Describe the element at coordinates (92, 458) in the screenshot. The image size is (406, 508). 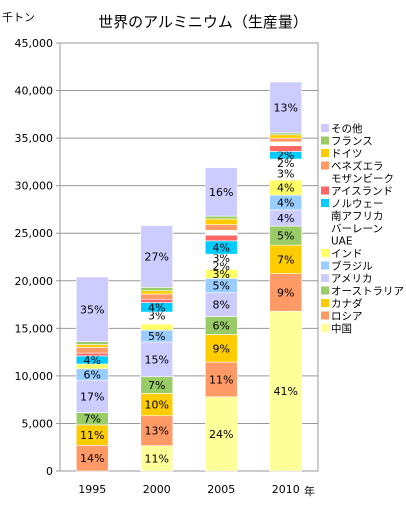
I see `data-label: 14%` at that location.